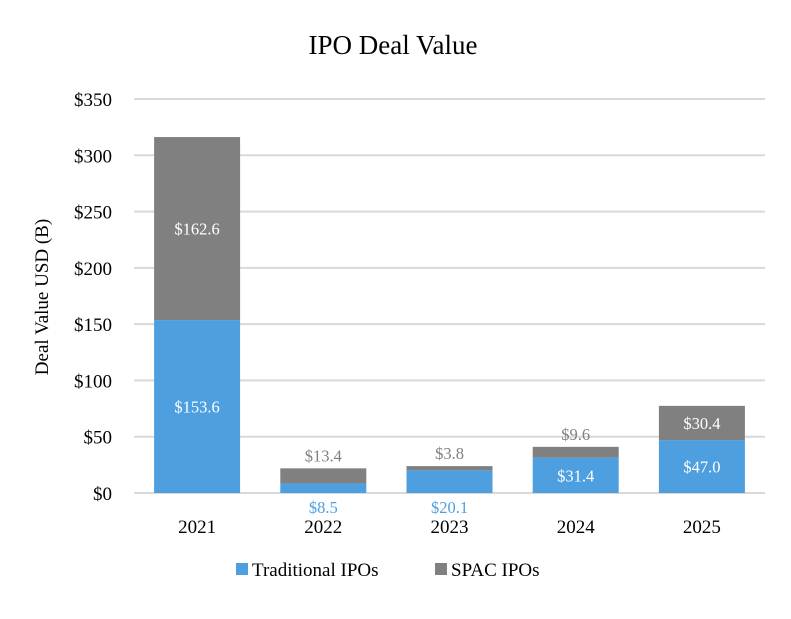 The height and width of the screenshot is (619, 791). What do you see at coordinates (576, 527) in the screenshot?
I see `x-tick-label: 2024` at bounding box center [576, 527].